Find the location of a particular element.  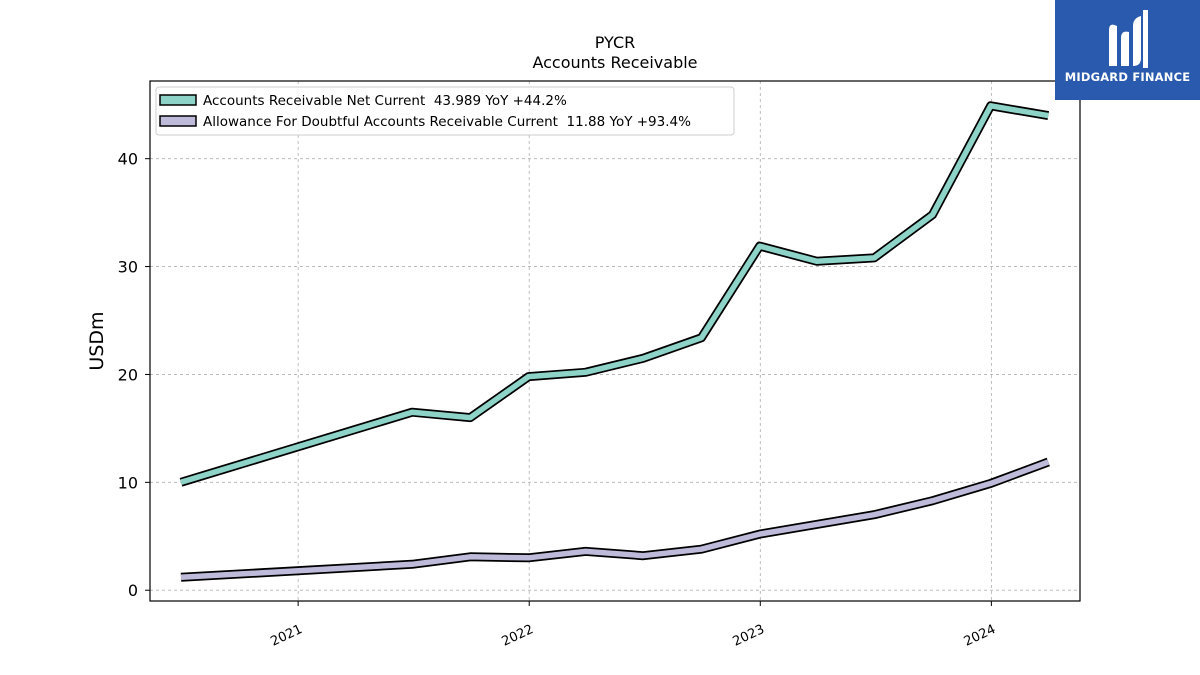

x-tick-label: 2022 is located at coordinates (518, 636).